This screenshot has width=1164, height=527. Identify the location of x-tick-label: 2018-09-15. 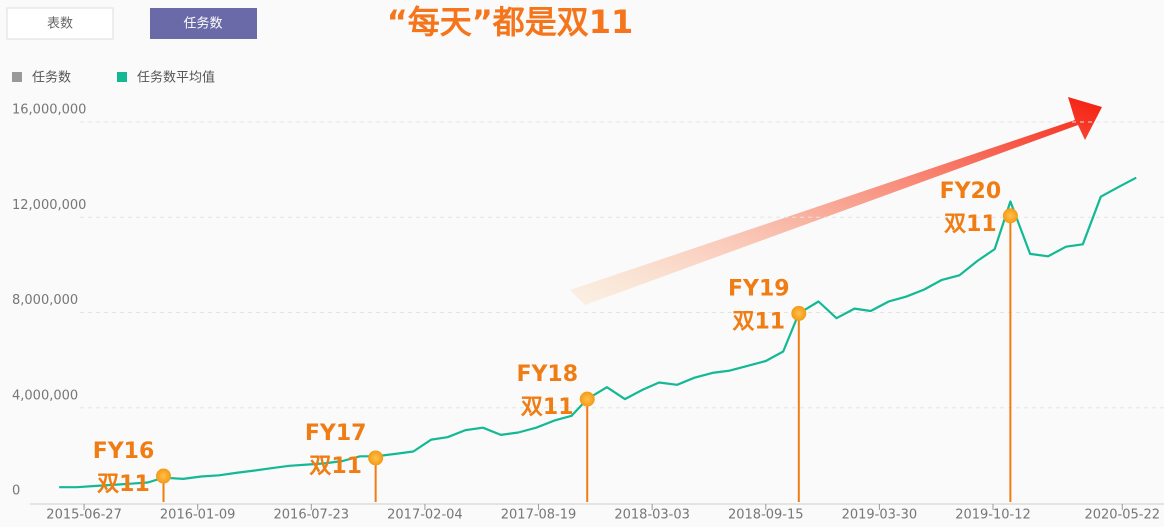
(766, 515).